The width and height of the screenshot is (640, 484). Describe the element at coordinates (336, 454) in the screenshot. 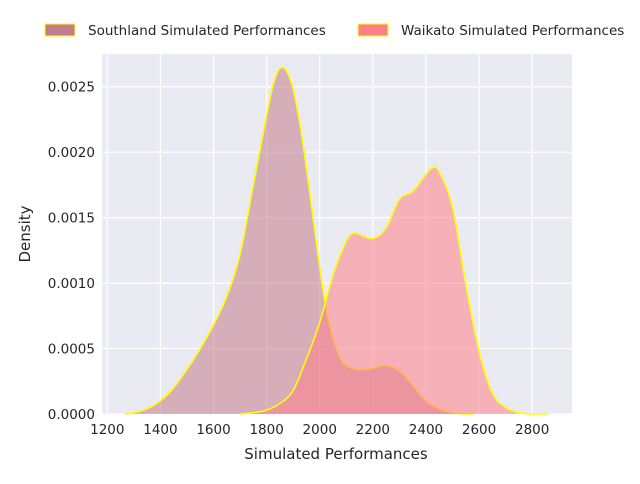

I see `x-axis-label: Simulated Performances` at that location.